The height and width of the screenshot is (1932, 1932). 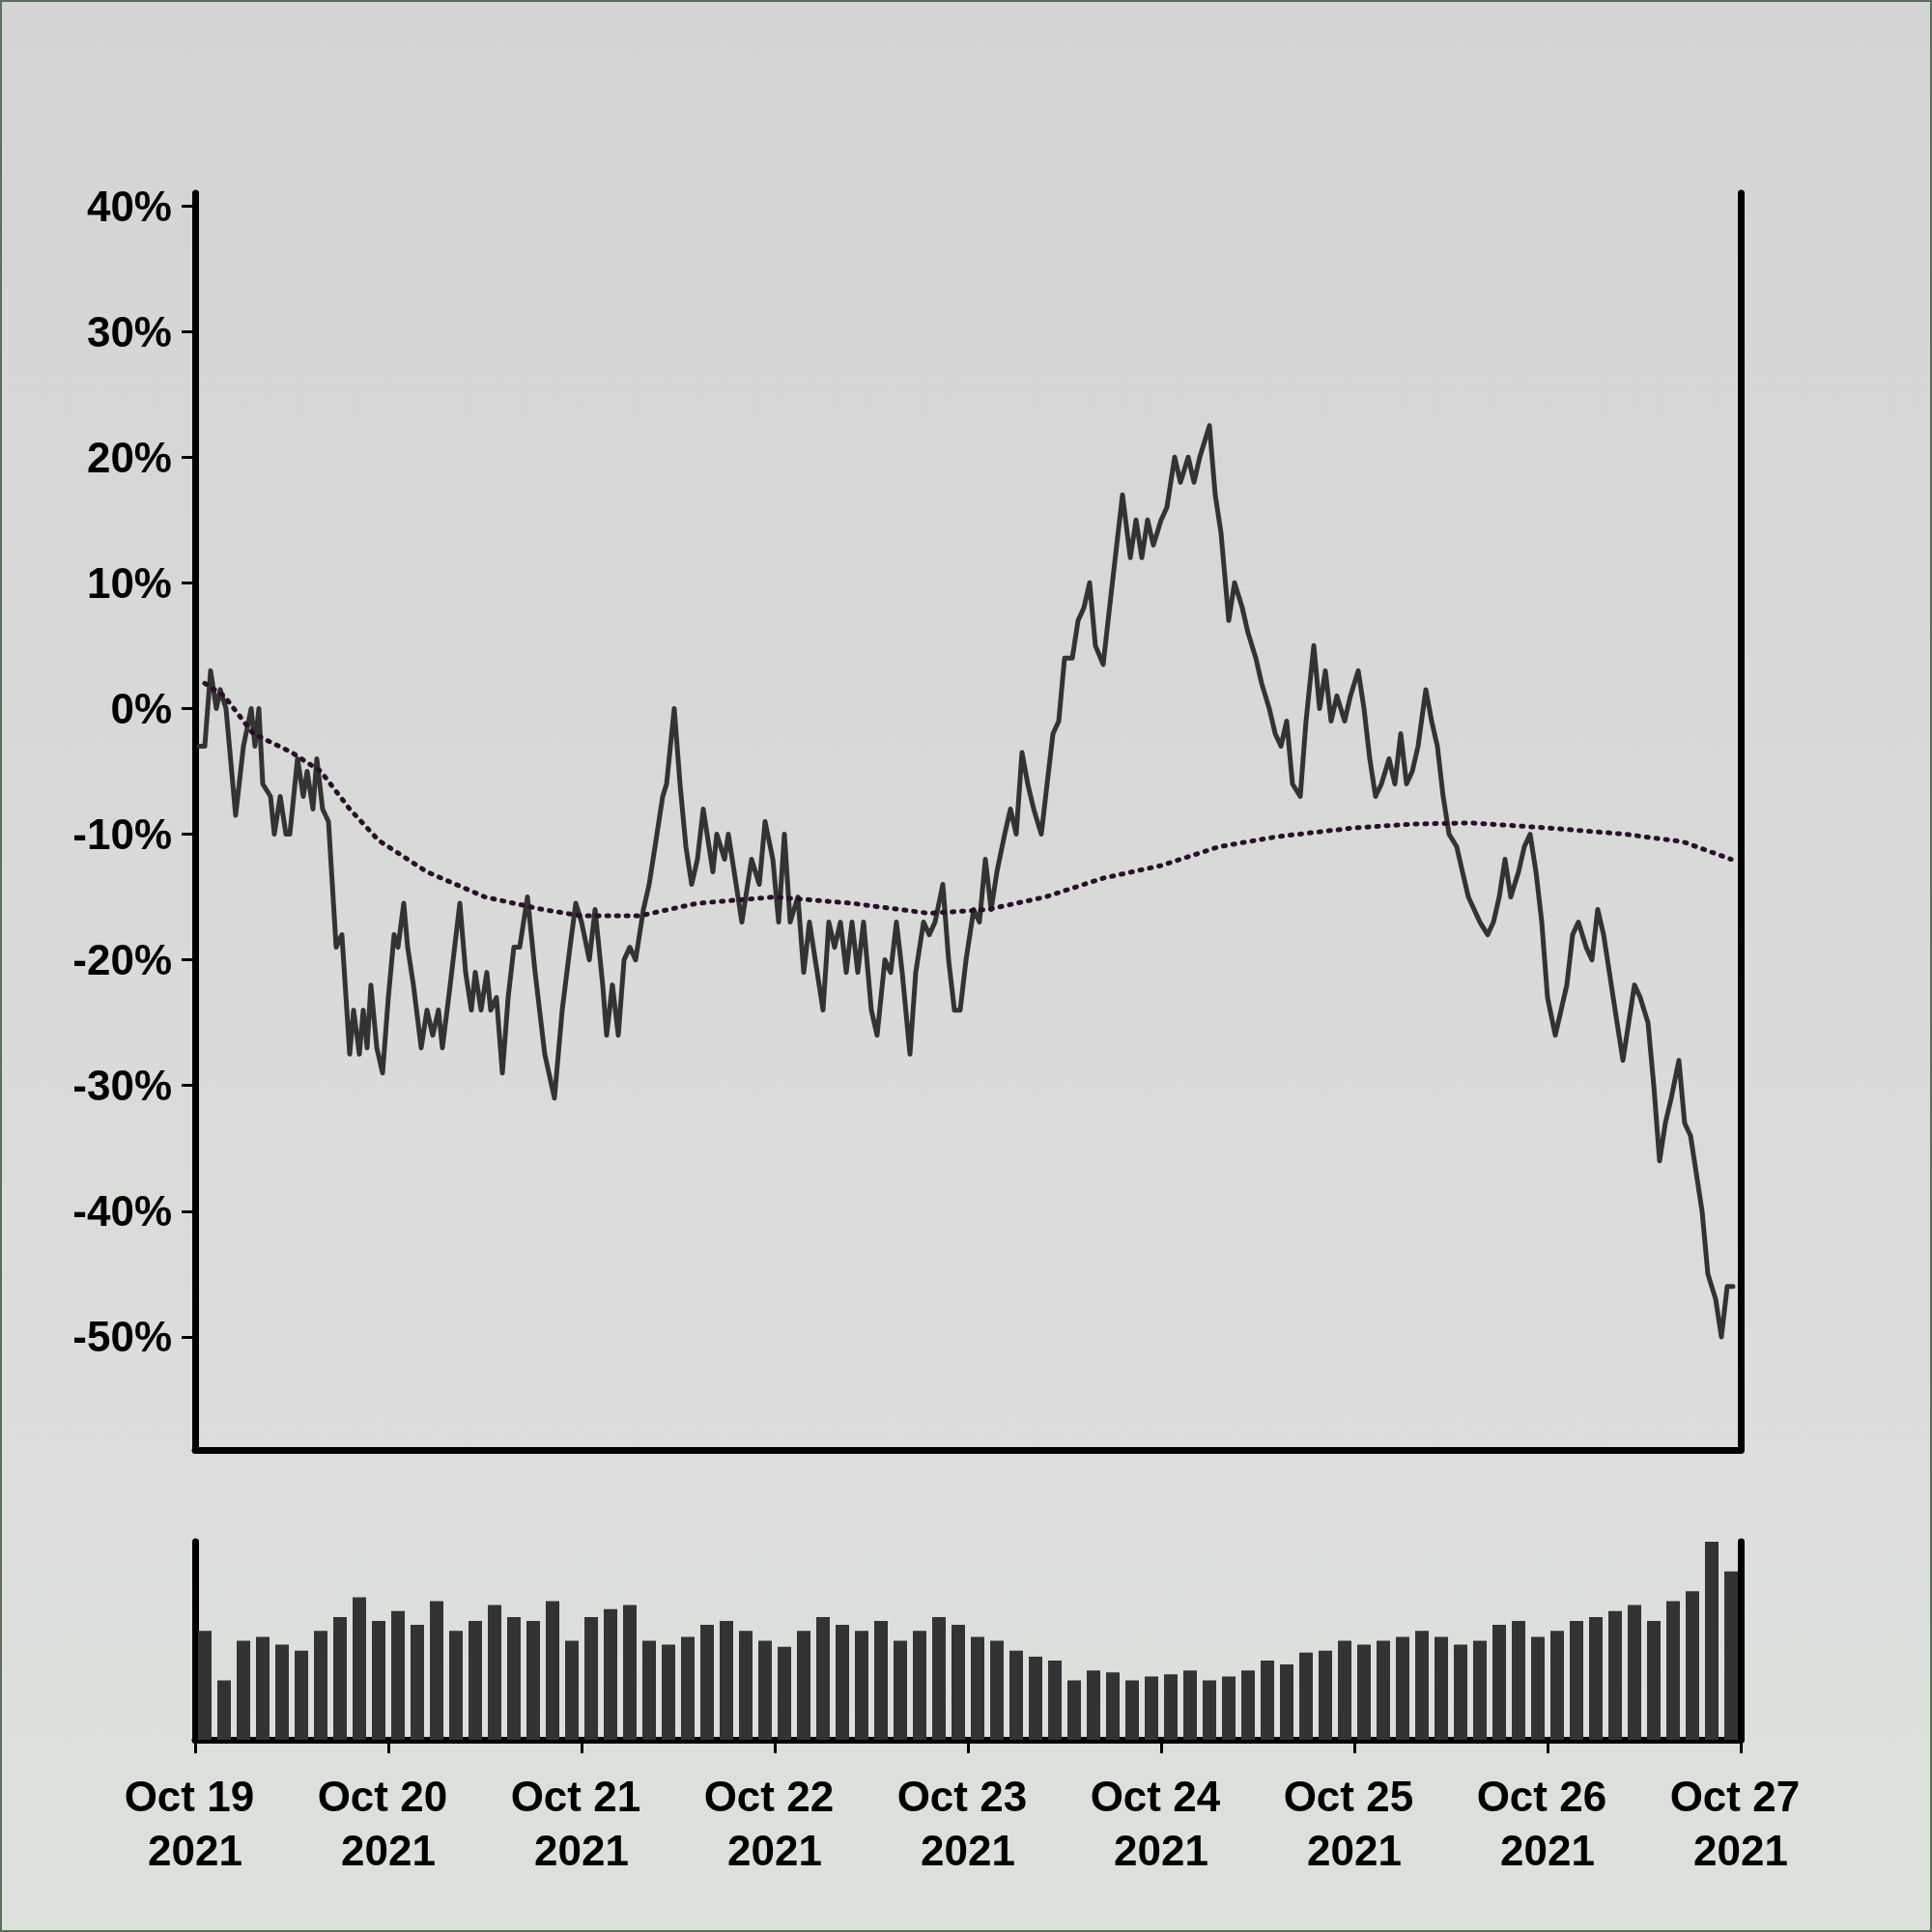 What do you see at coordinates (122, 1086) in the screenshot?
I see `y-tick-label: -30%` at bounding box center [122, 1086].